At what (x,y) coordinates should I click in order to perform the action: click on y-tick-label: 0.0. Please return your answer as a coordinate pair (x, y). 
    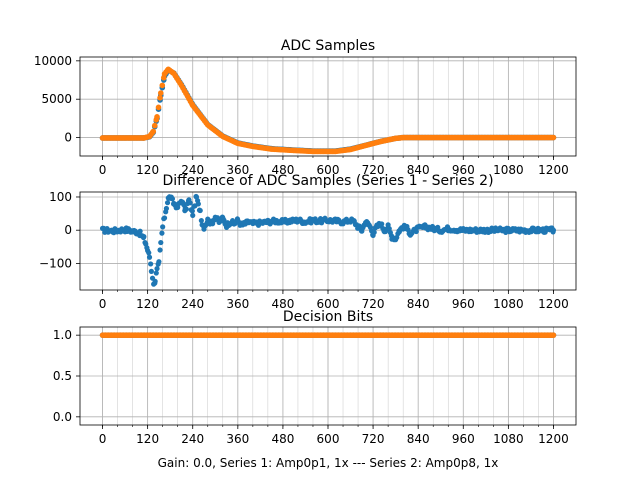
    Looking at the image, I should click on (62, 417).